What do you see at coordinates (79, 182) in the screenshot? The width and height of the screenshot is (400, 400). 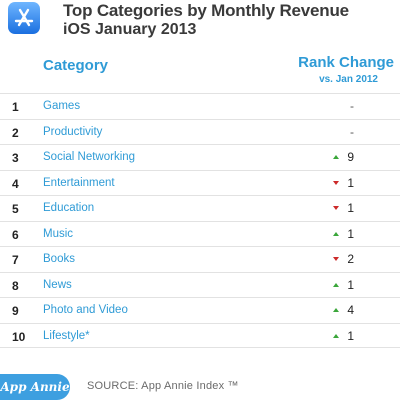 I see `category-name: Entertainment` at bounding box center [79, 182].